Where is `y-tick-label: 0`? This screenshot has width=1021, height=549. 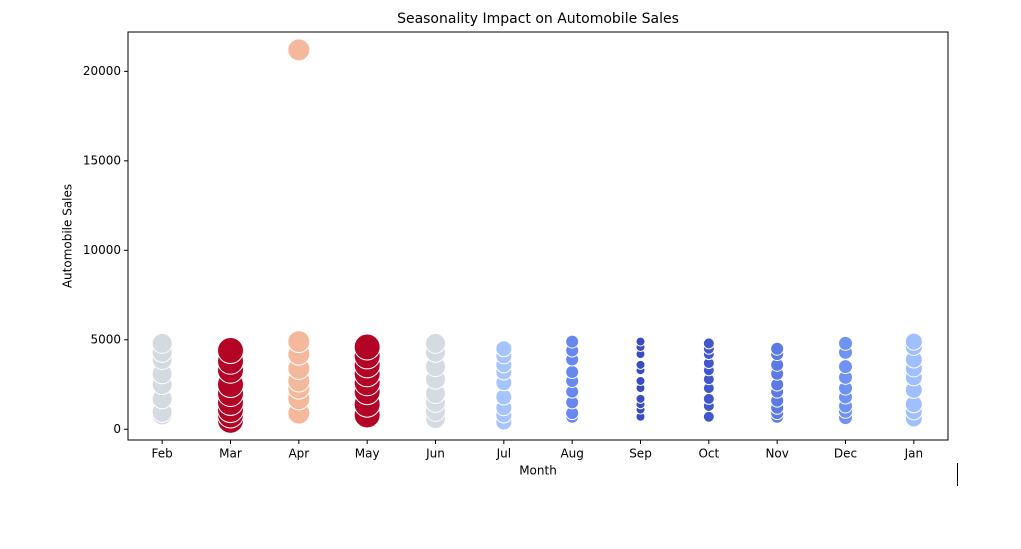 y-tick-label: 0 is located at coordinates (117, 429).